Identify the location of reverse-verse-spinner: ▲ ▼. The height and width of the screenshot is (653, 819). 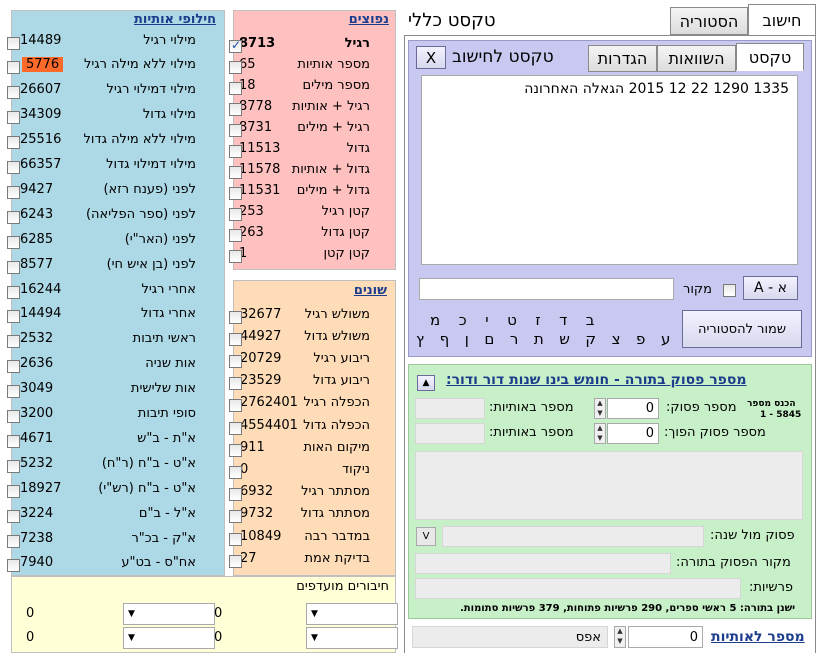
(600, 433).